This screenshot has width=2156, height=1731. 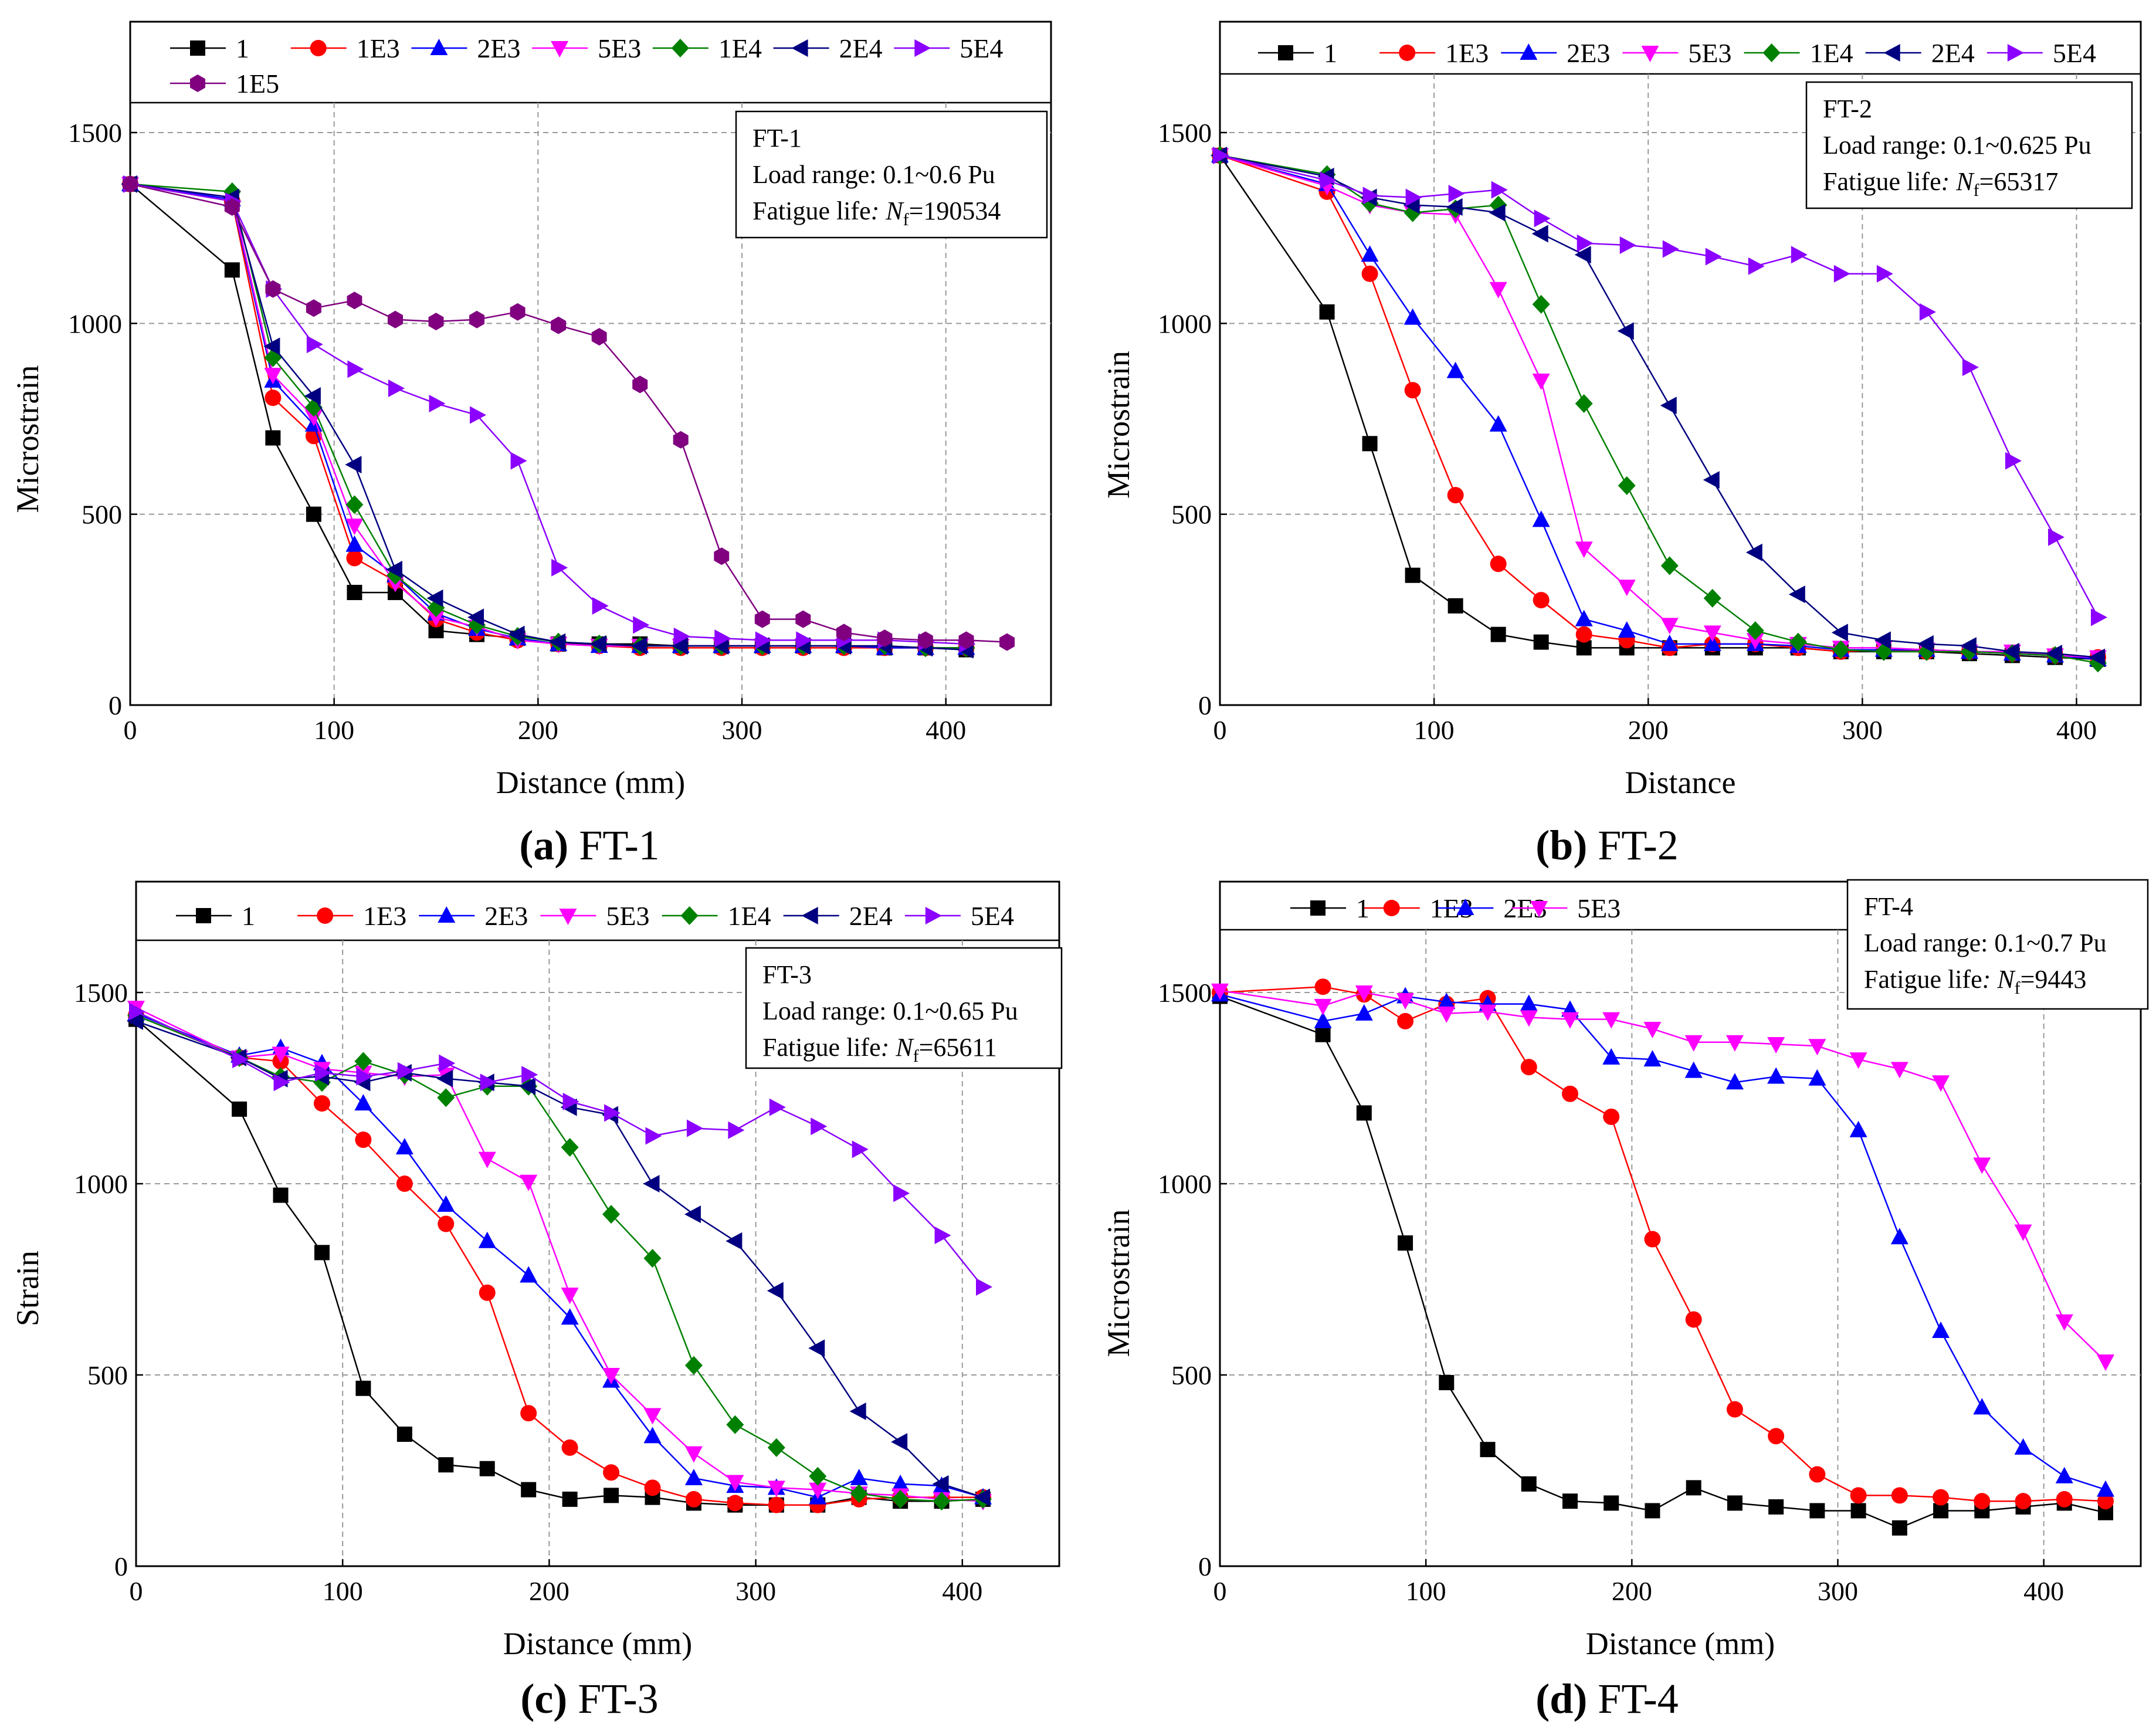 I want to click on y-tick-label-b-1: 500, so click(x=1191, y=515).